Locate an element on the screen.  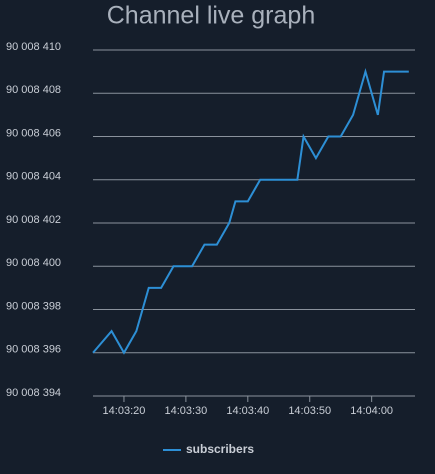
x-tick-label: 14:03:50 is located at coordinates (309, 411).